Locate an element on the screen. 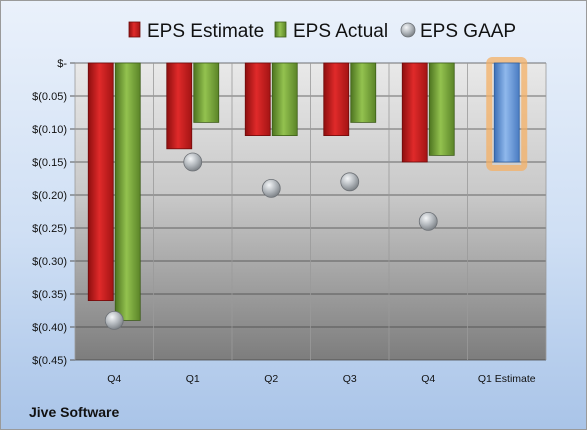  legend-eps-actual-label: EPS Actual is located at coordinates (340, 31).